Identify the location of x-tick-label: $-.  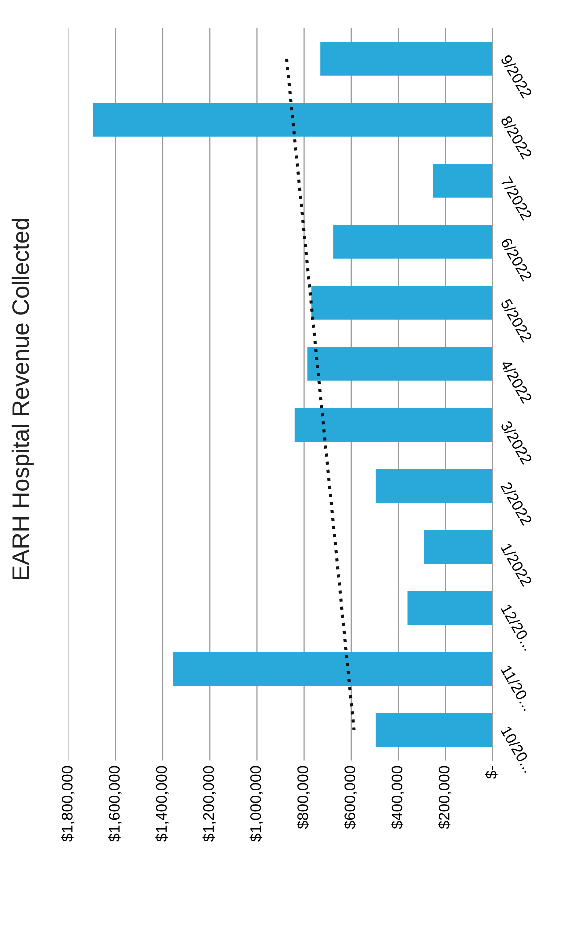
(491, 773).